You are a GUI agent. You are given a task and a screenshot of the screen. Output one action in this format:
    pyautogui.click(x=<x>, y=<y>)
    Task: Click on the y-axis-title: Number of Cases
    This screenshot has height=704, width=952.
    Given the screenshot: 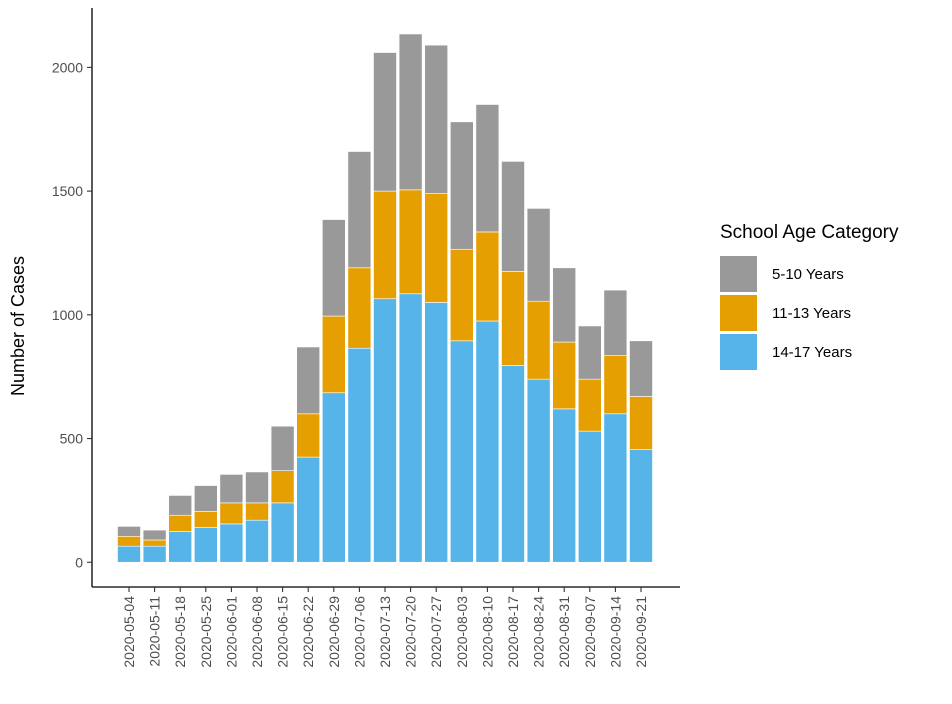 What is the action you would take?
    pyautogui.click(x=18, y=326)
    